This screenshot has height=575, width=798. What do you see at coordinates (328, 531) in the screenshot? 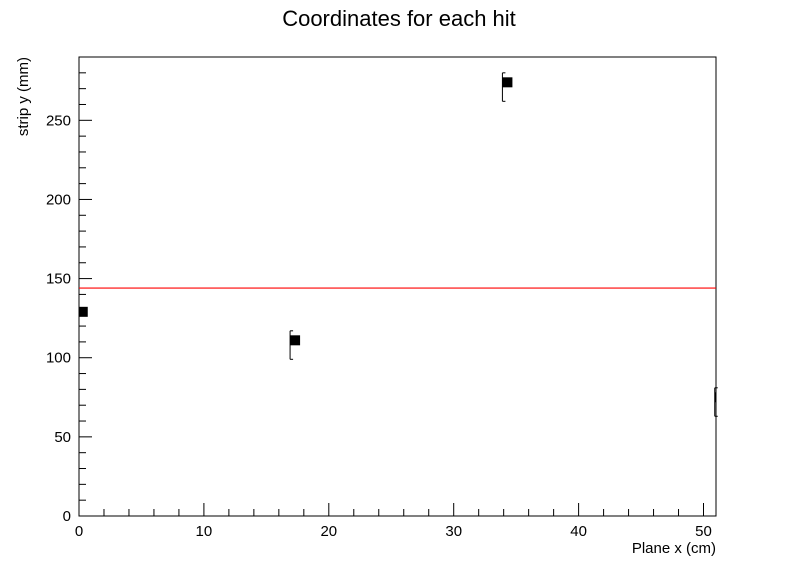
I see `x-tick-label: 20` at bounding box center [328, 531].